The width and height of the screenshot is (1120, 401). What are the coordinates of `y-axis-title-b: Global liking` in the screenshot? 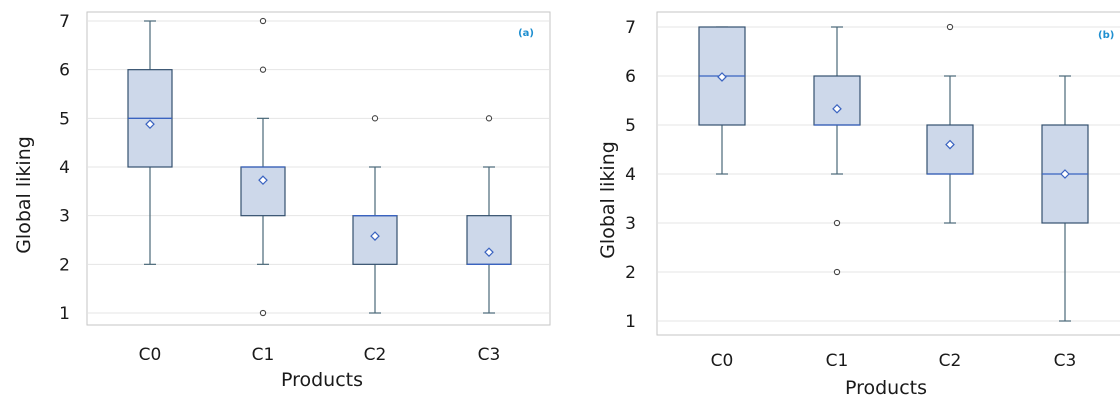 It's located at (608, 200).